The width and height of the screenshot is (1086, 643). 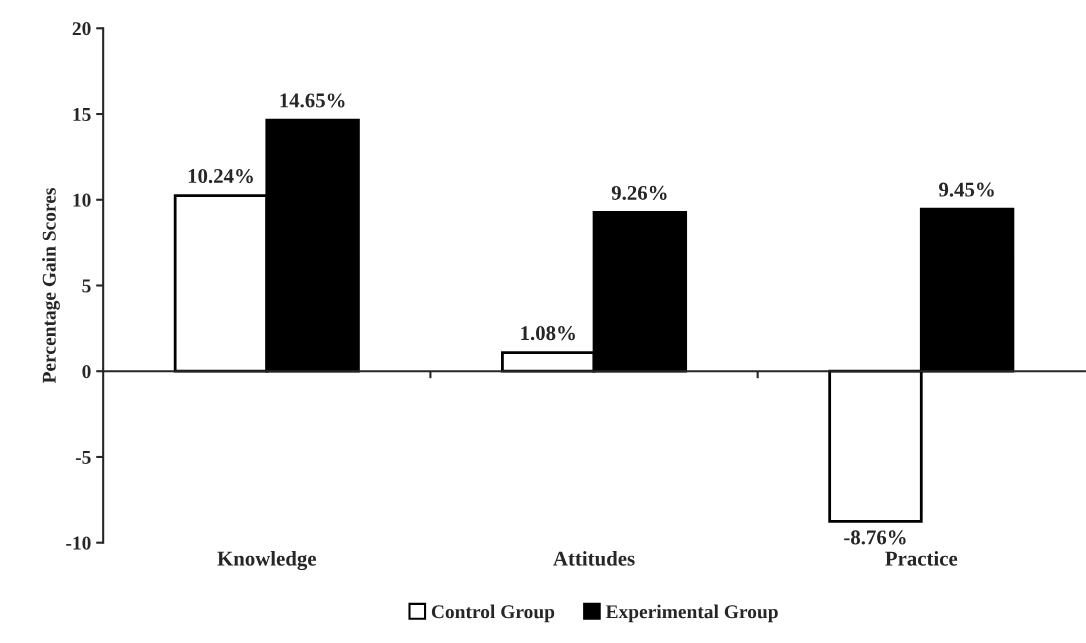 I want to click on data-label: 9.45%, so click(x=966, y=189).